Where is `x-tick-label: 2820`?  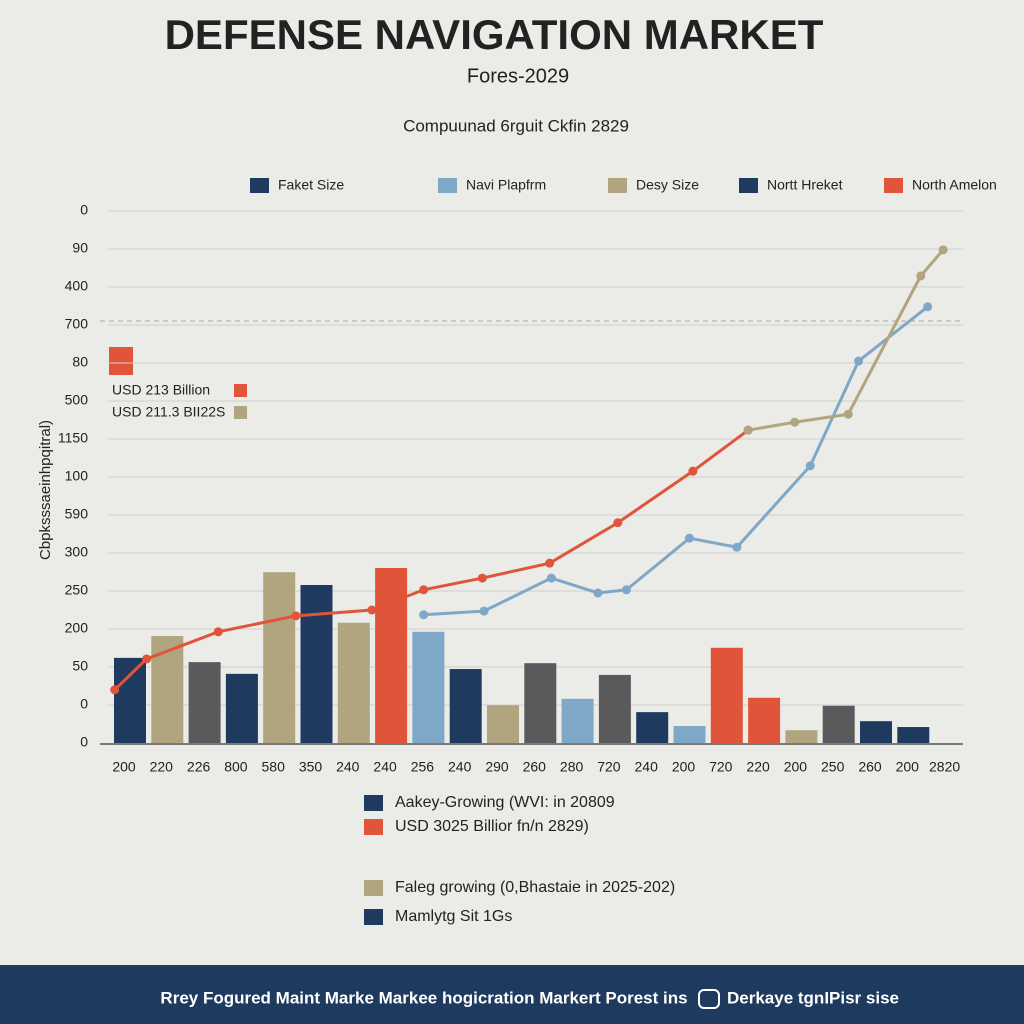 x-tick-label: 2820 is located at coordinates (944, 767).